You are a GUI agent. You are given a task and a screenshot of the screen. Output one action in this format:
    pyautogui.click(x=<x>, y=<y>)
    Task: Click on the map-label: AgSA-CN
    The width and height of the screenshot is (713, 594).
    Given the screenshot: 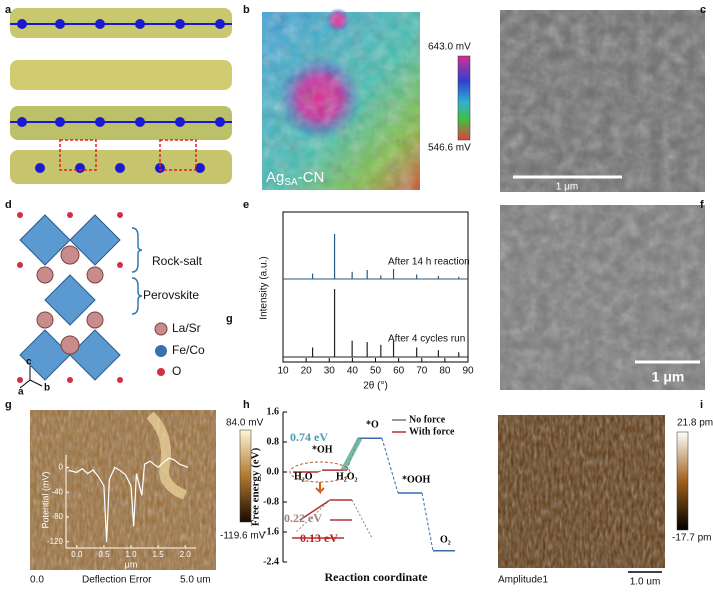 What is the action you would take?
    pyautogui.click(x=295, y=178)
    